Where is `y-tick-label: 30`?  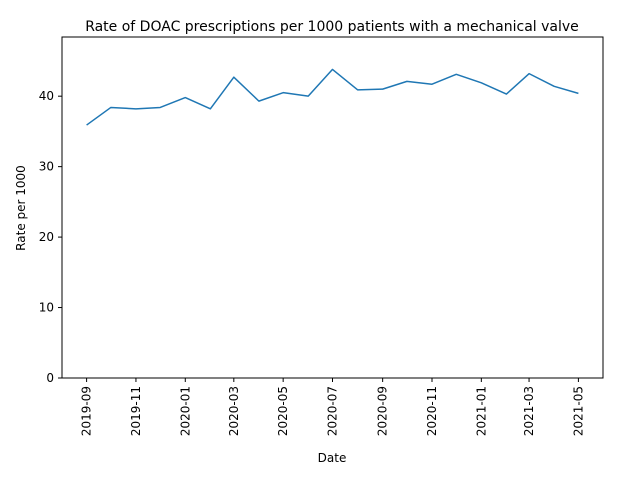 y-tick-label: 30 is located at coordinates (46, 167).